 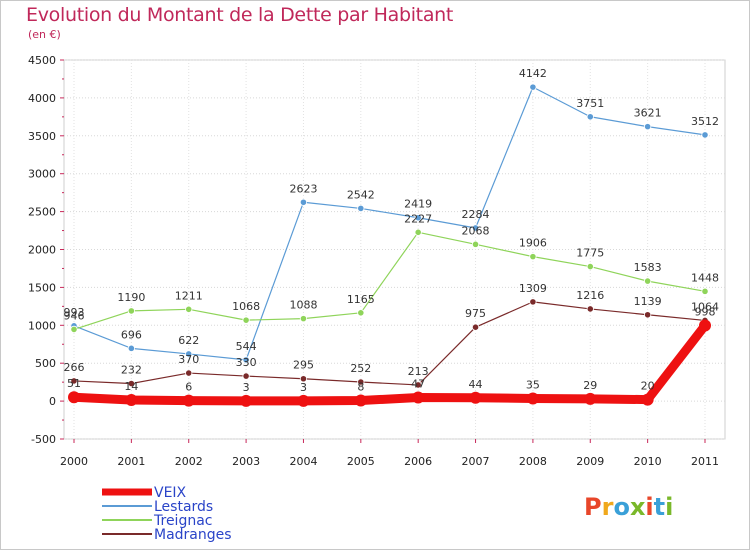 I want to click on y-tick-label: 2500, so click(x=42, y=212).